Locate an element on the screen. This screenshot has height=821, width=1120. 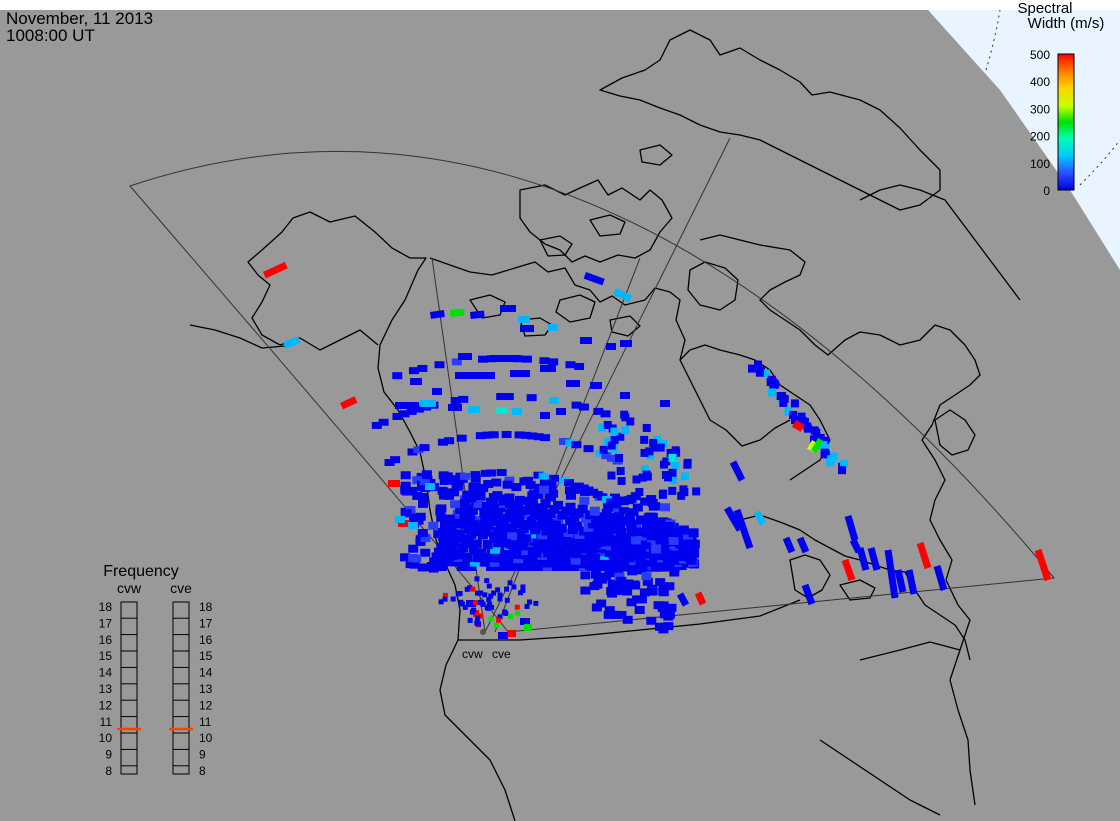
radar-site-marker is located at coordinates (483, 632).